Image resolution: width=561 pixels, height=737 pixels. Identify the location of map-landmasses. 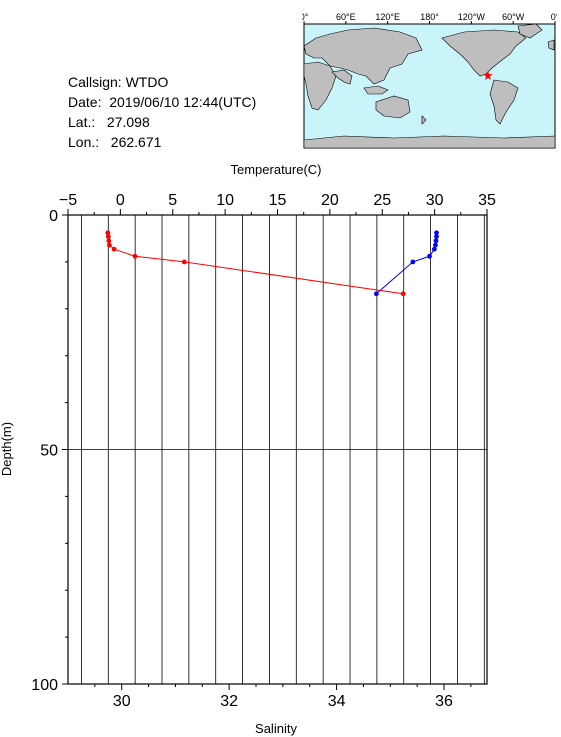
(429, 86).